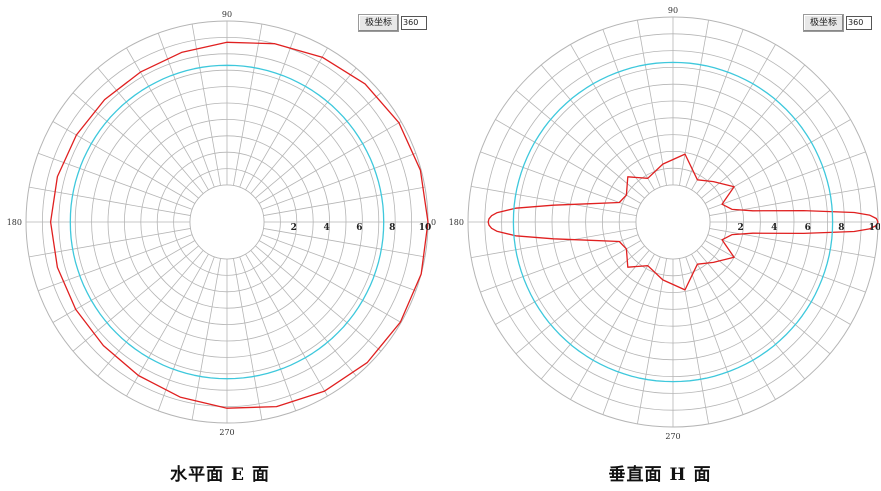 The height and width of the screenshot is (491, 881). I want to click on polar-control-h-plane: 极坐标, so click(838, 23).